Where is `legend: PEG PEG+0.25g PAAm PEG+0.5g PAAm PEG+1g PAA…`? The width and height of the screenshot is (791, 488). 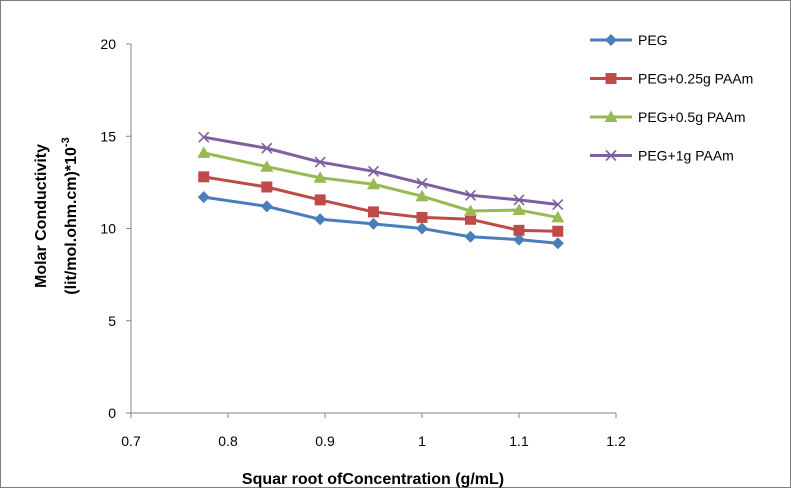
legend: PEG PEG+0.25g PAAm PEG+0.5g PAAm PEG+1g PAA… is located at coordinates (671, 98).